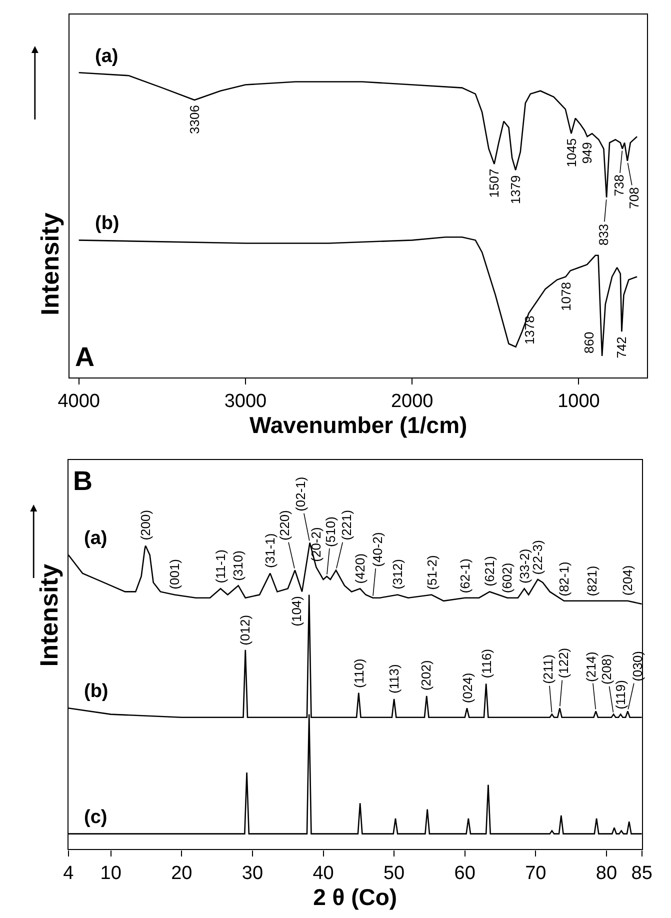 This screenshot has width=671, height=918. Describe the element at coordinates (296, 611) in the screenshot. I see `annotation: (104)` at that location.